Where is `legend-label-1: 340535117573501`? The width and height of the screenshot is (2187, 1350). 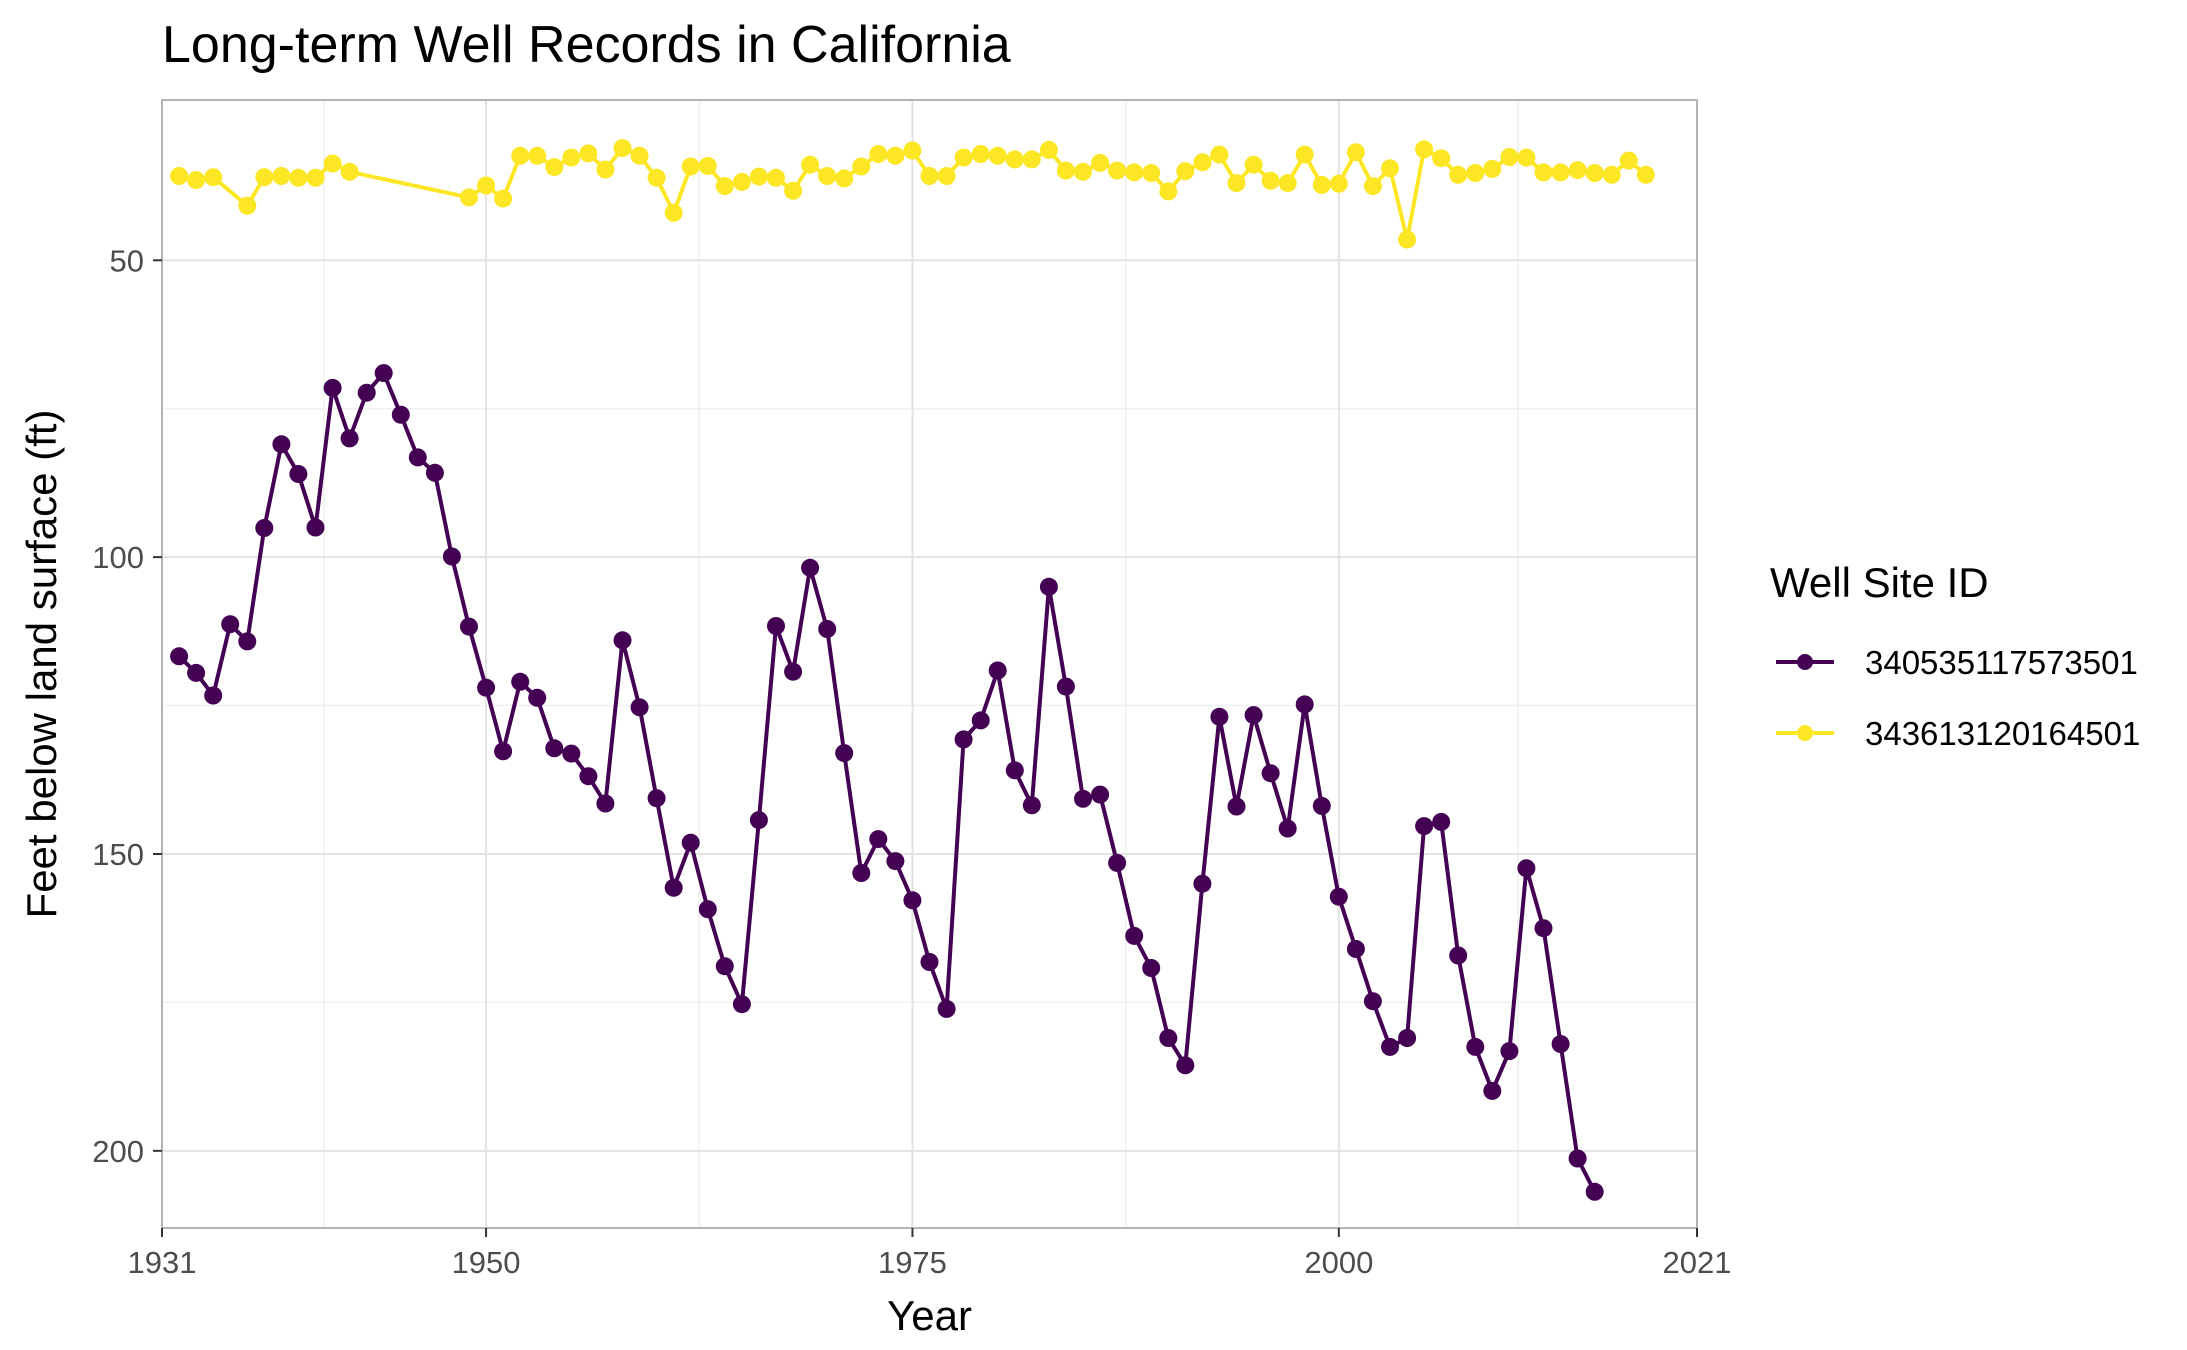 legend-label-1: 340535117573501 is located at coordinates (2001, 662).